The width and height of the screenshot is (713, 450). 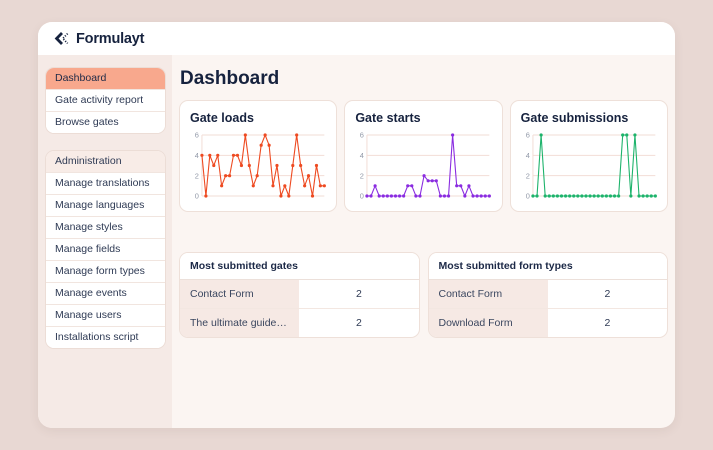 I want to click on table-row: The ultimate guide to progre… 2, so click(x=299, y=322).